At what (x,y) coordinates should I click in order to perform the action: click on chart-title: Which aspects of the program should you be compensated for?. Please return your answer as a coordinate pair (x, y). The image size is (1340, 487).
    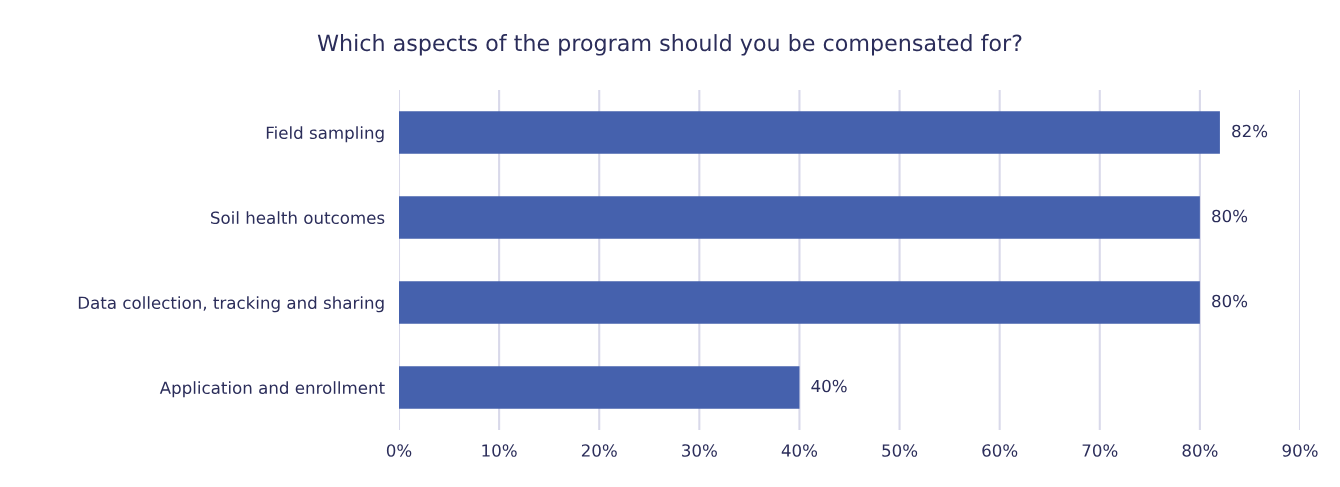
    Looking at the image, I should click on (669, 45).